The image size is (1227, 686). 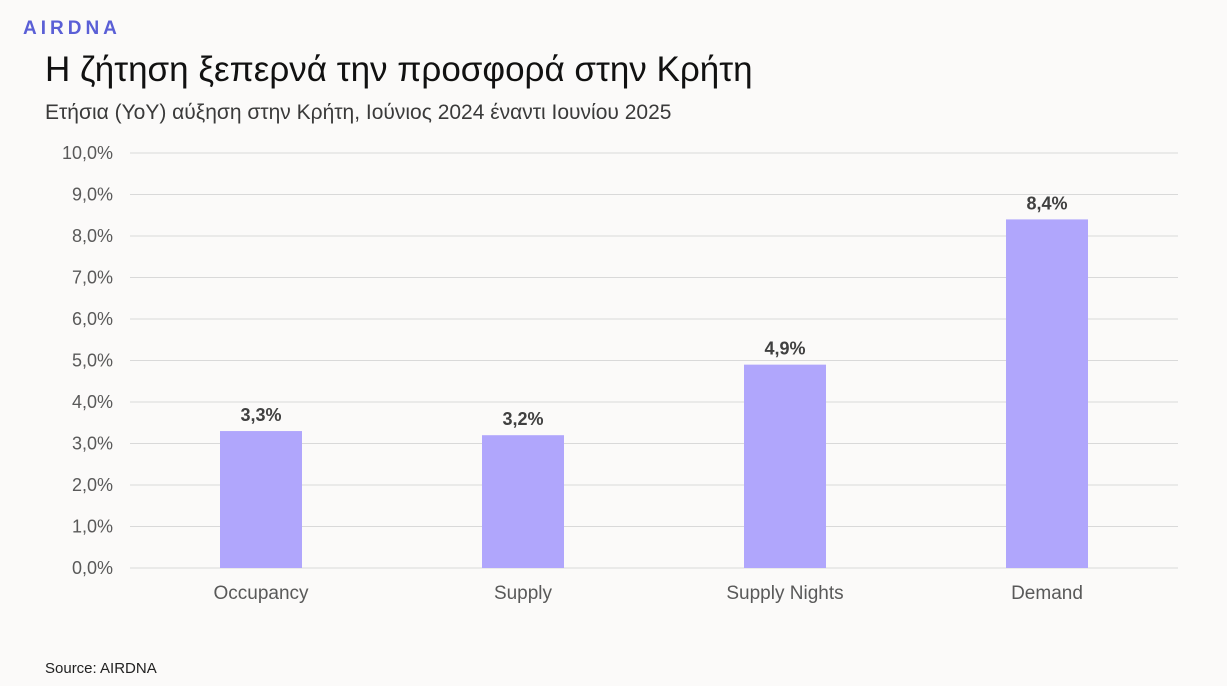 What do you see at coordinates (784, 349) in the screenshot?
I see `data-label: 4,9%` at bounding box center [784, 349].